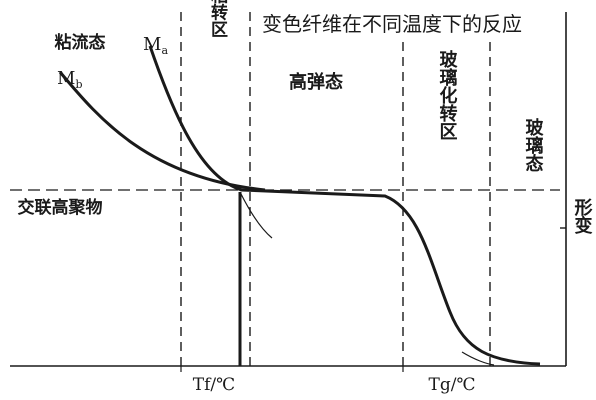 This screenshot has width=596, height=400. What do you see at coordinates (214, 385) in the screenshot?
I see `label-tf: Tf/℃` at bounding box center [214, 385].